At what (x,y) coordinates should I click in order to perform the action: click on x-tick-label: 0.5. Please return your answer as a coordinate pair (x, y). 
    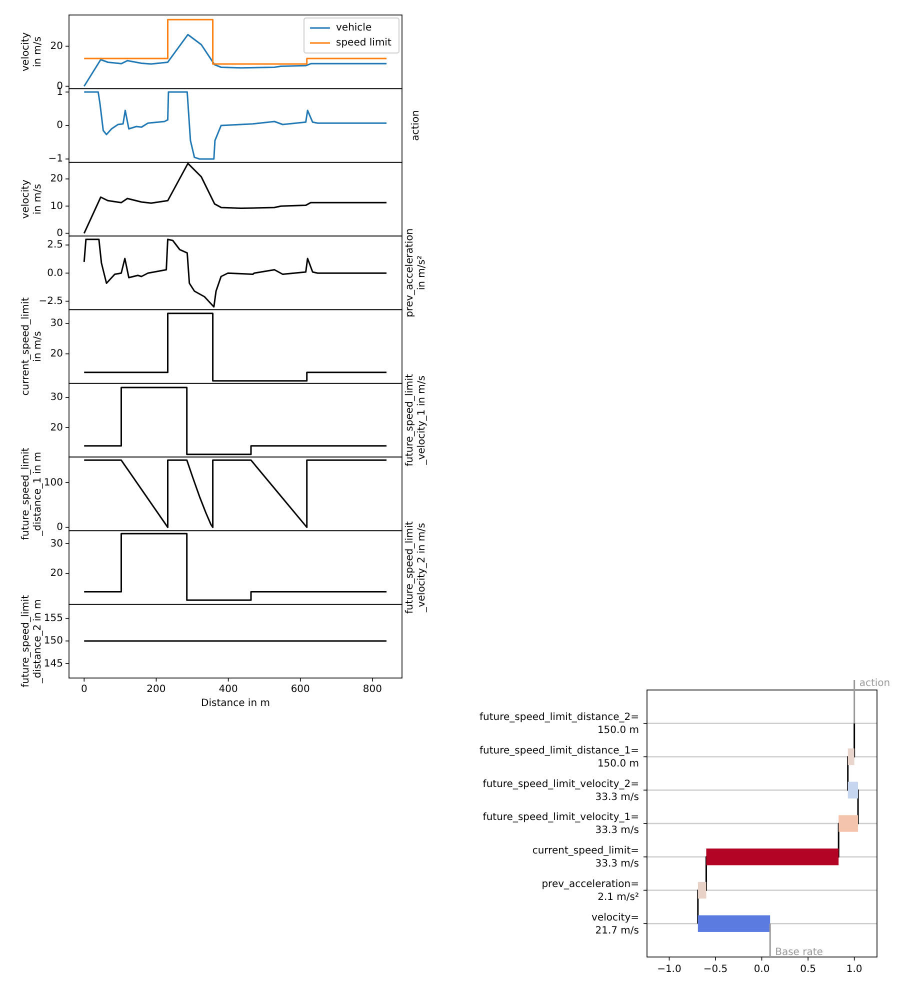
    Looking at the image, I should click on (808, 969).